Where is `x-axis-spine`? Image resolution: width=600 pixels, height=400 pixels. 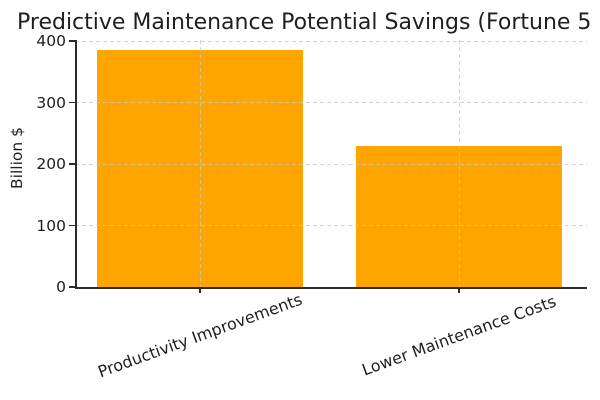
x-axis-spine is located at coordinates (331, 288).